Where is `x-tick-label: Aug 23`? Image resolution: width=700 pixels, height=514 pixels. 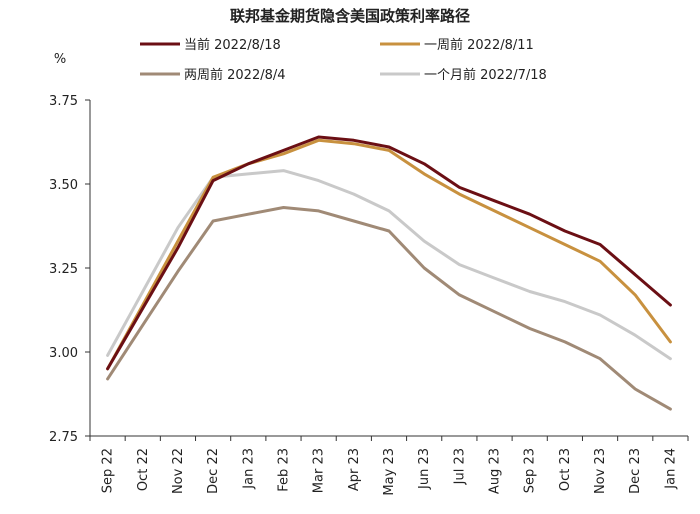 x-tick-label: Aug 23 is located at coordinates (495, 471).